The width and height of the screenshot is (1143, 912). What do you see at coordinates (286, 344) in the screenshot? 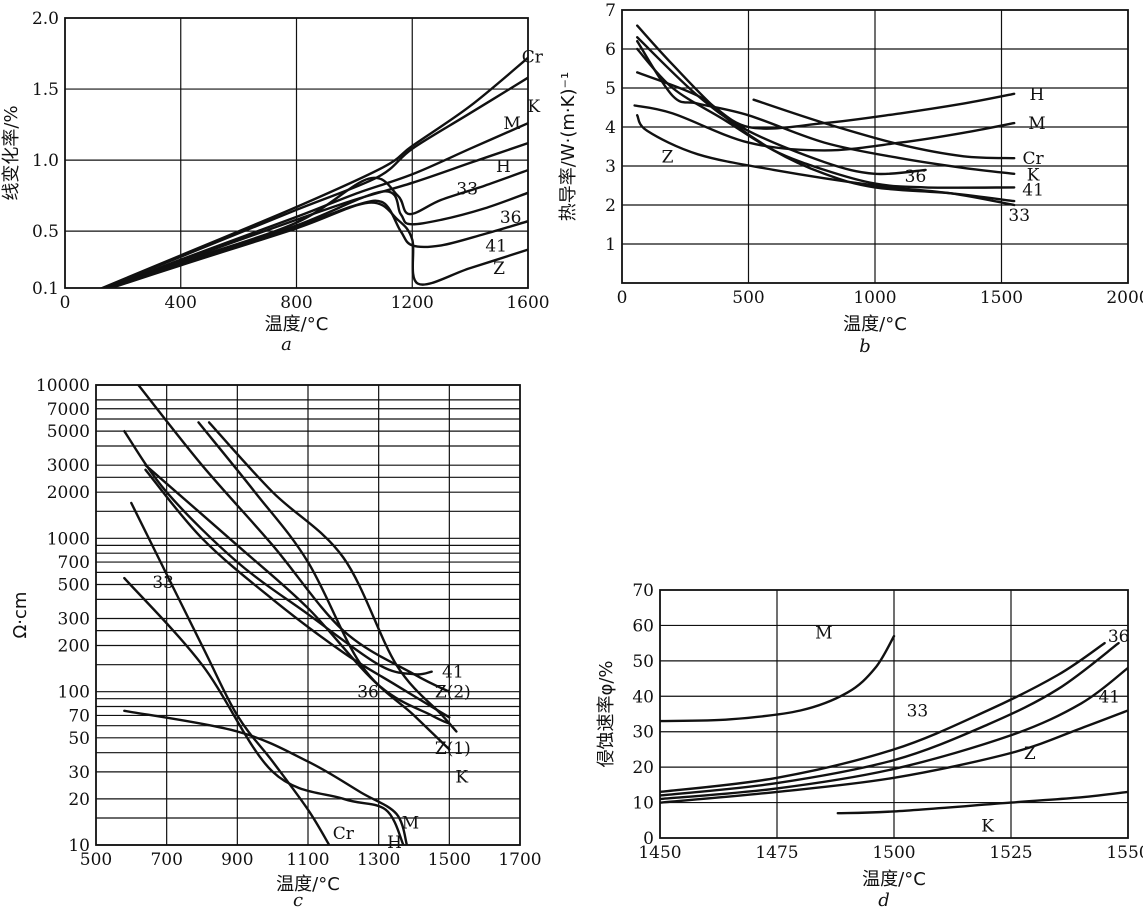
I see `subfigure-label: a` at bounding box center [286, 344].